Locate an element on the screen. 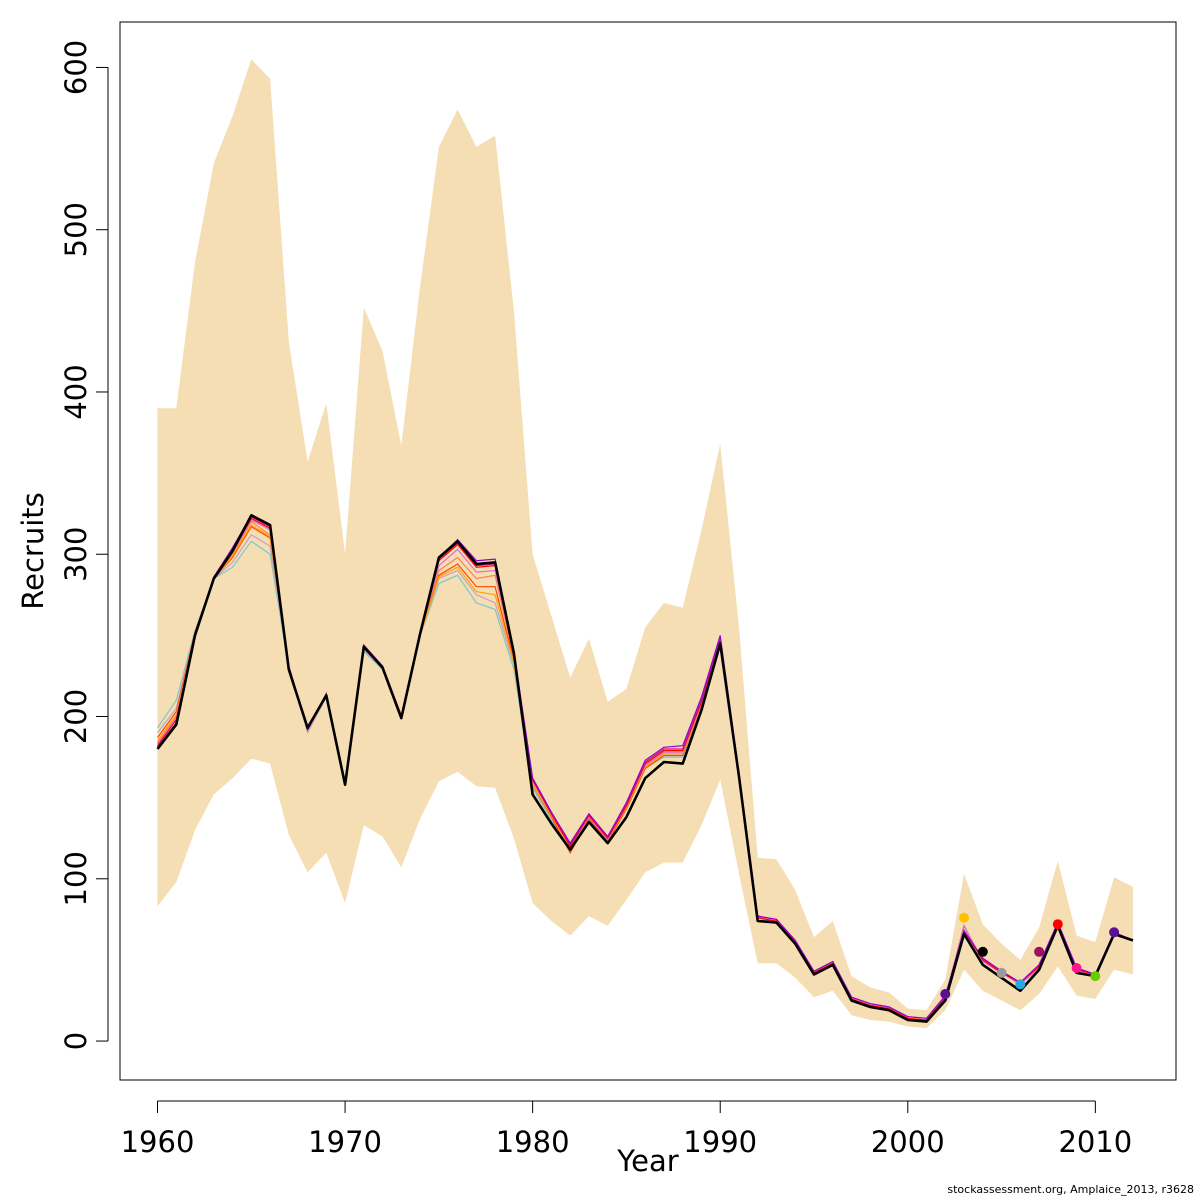 Image resolution: width=1200 pixels, height=1200 pixels. terminal-point-2009 is located at coordinates (1076, 968).